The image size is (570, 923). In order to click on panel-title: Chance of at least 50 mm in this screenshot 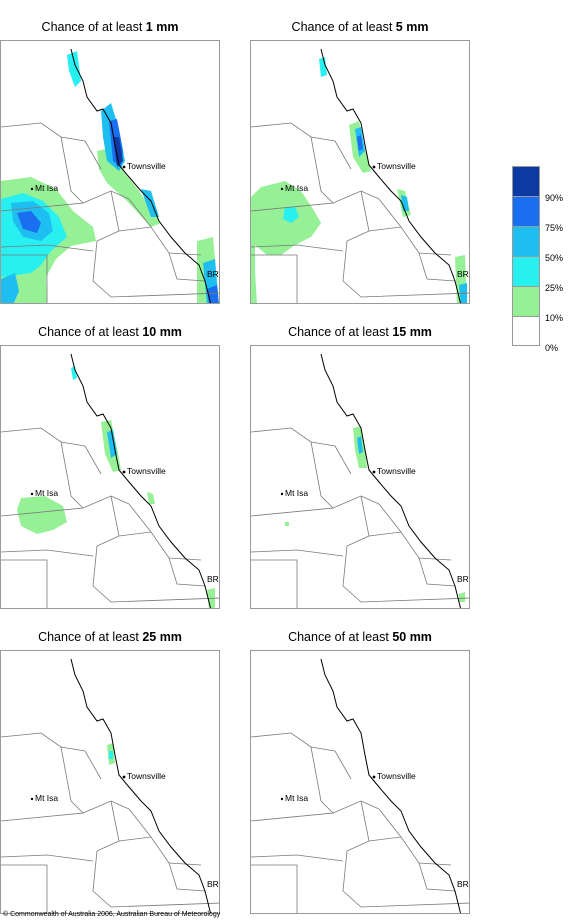, I will do `click(360, 637)`.